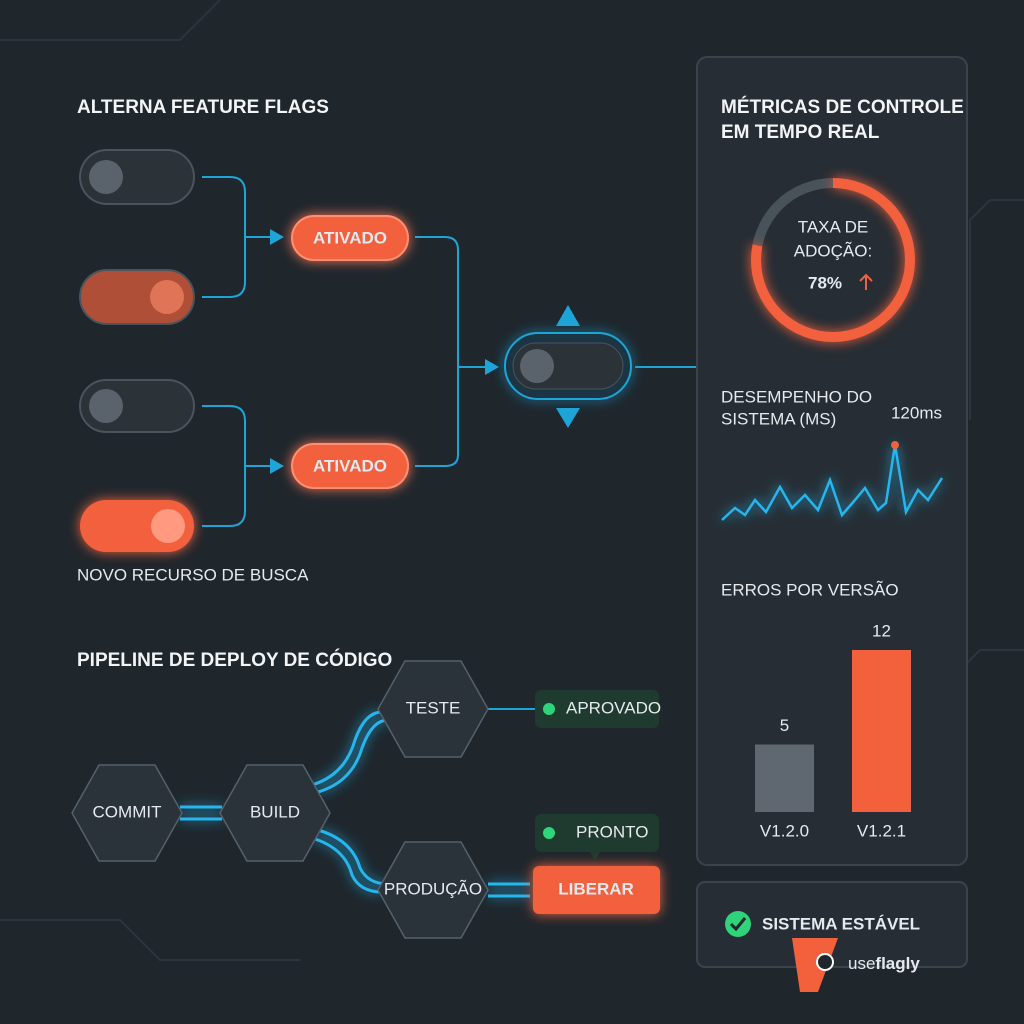 The width and height of the screenshot is (1024, 1024). I want to click on brand-logo, so click(815, 965).